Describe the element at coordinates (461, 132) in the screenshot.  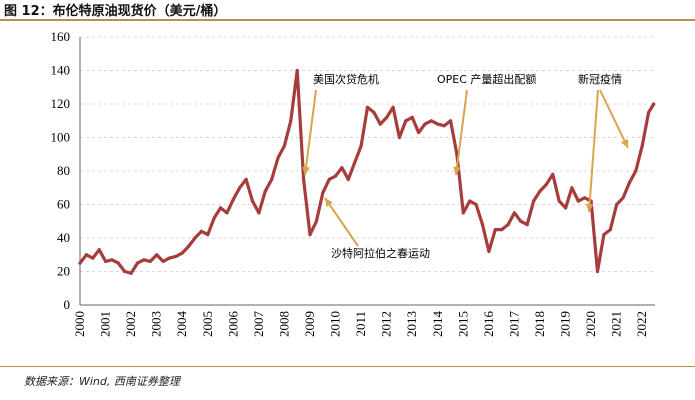
I see `arrow-opec-quota` at that location.